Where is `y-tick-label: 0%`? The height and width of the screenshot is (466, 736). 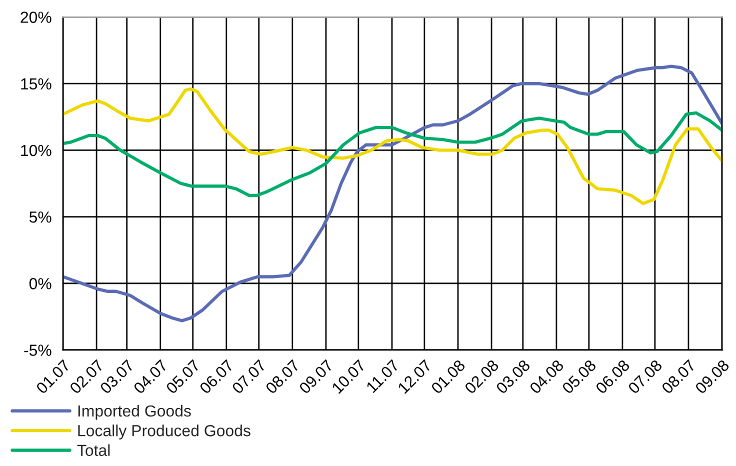
y-tick-label: 0% is located at coordinates (40, 284).